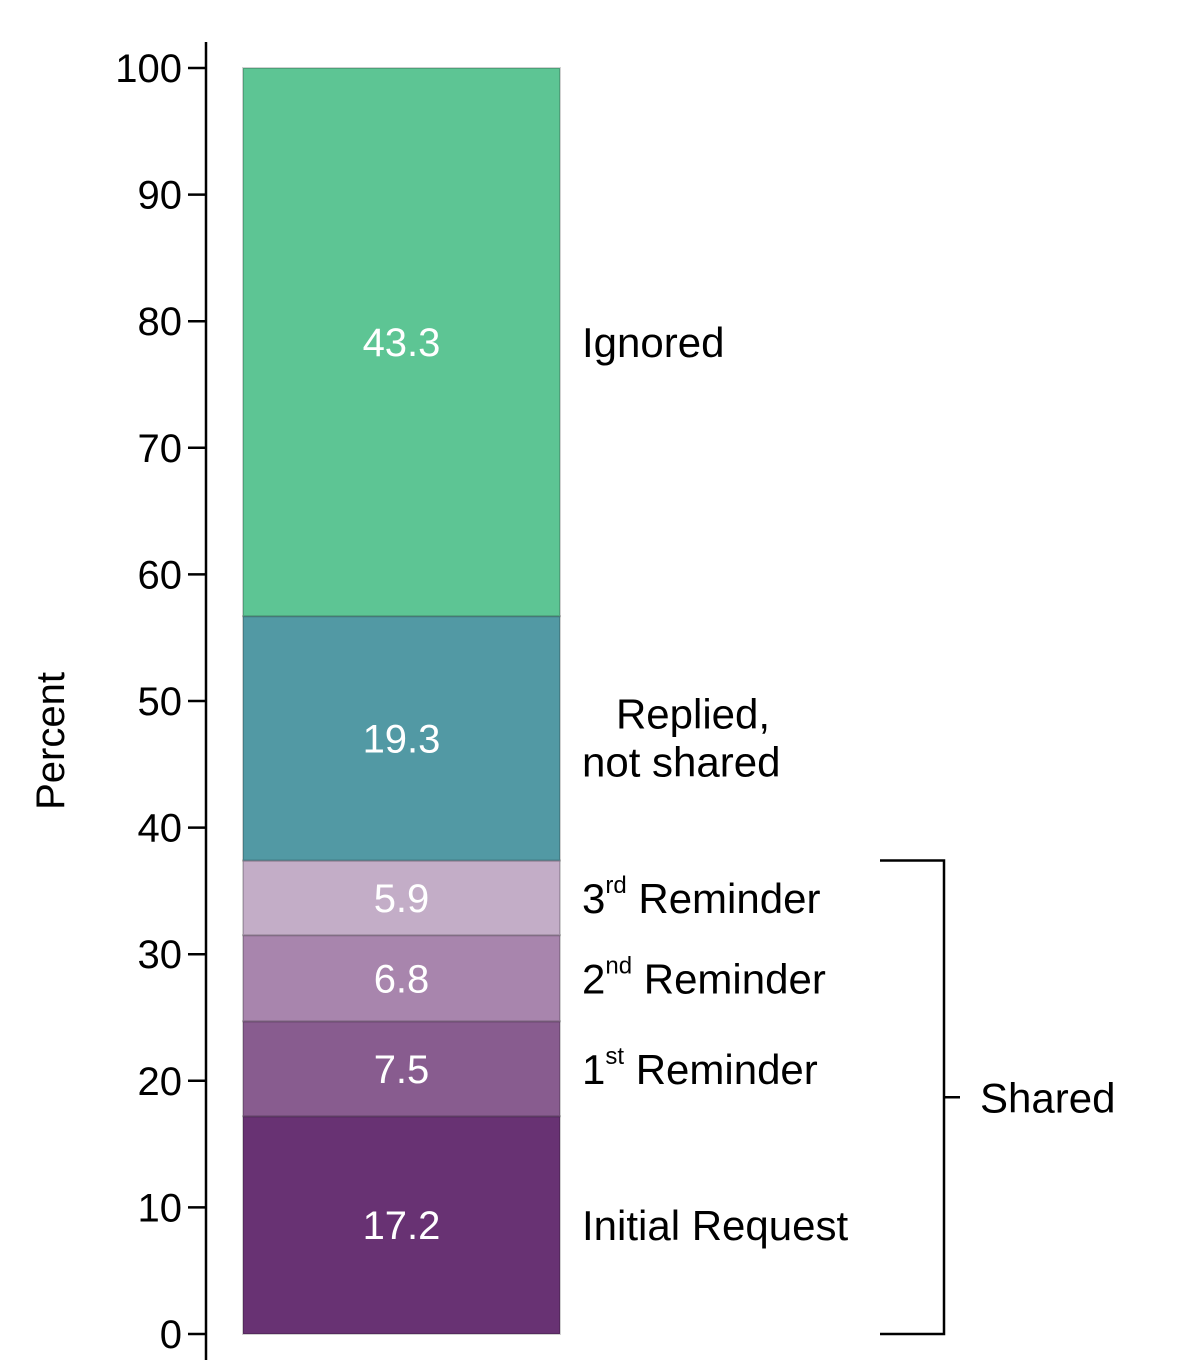 The height and width of the screenshot is (1371, 1200). Describe the element at coordinates (920, 1097) in the screenshot. I see `shared-bracket-line` at that location.